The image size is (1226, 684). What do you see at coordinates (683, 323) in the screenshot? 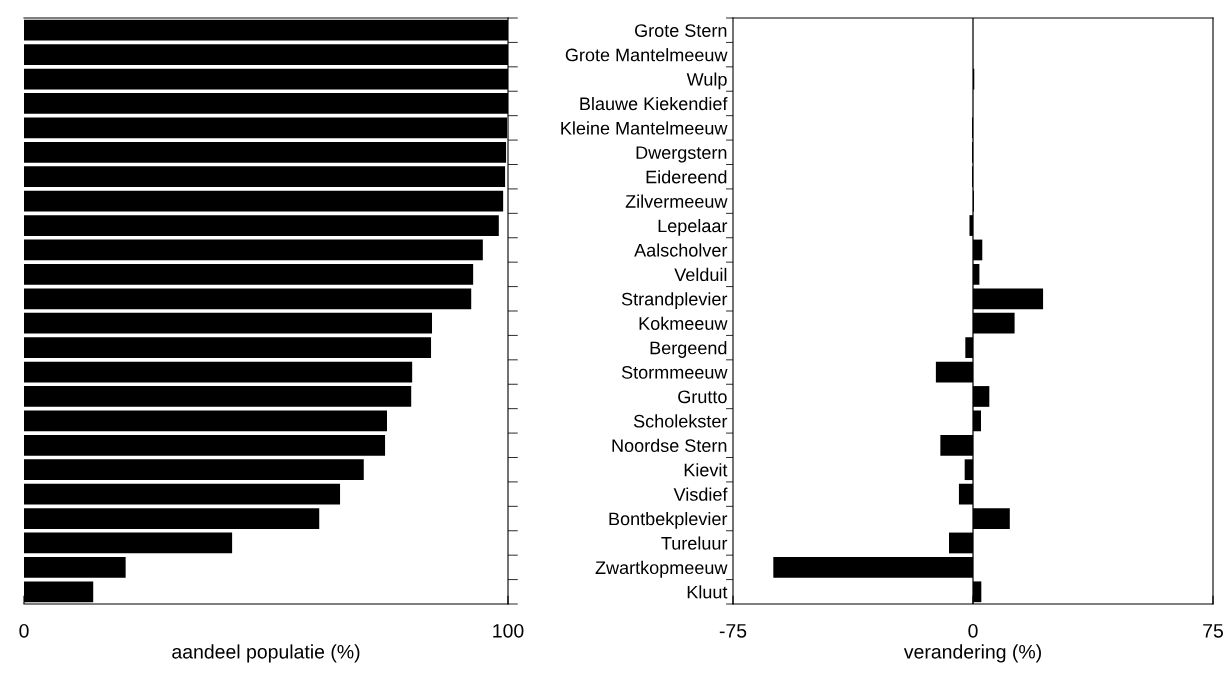
I see `y-tick-label: Kokmeeuw` at bounding box center [683, 323].